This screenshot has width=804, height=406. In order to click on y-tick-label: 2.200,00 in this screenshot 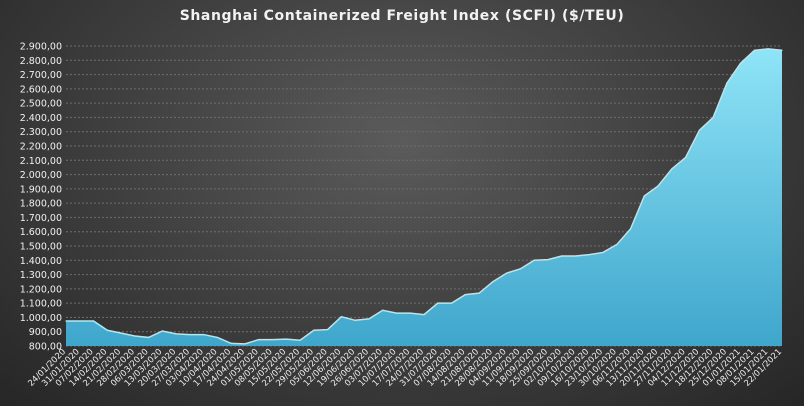, I will do `click(41, 147)`.